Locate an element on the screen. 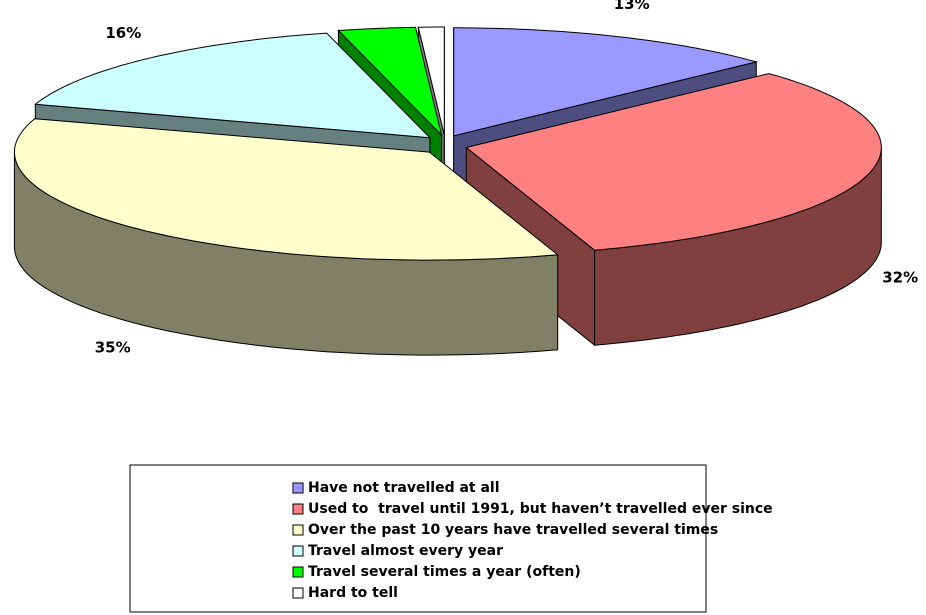 This screenshot has width=926, height=615. data-label: 3% is located at coordinates (371, 1).